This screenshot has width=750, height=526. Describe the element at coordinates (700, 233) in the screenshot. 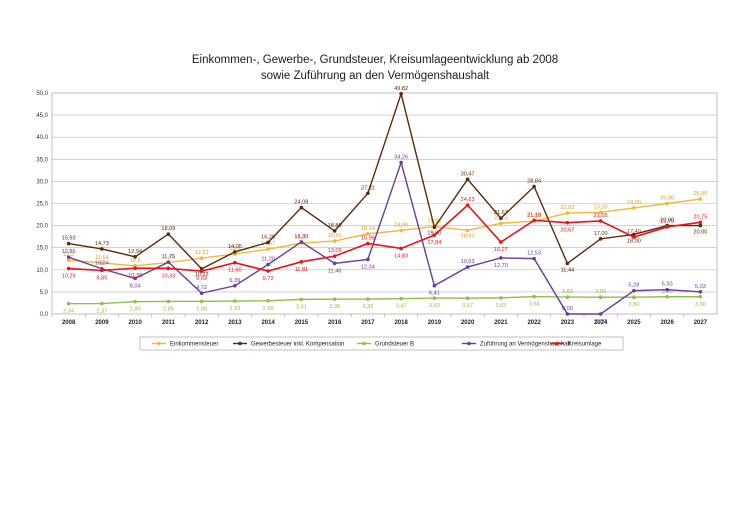

I see `data-label: 20,00` at that location.